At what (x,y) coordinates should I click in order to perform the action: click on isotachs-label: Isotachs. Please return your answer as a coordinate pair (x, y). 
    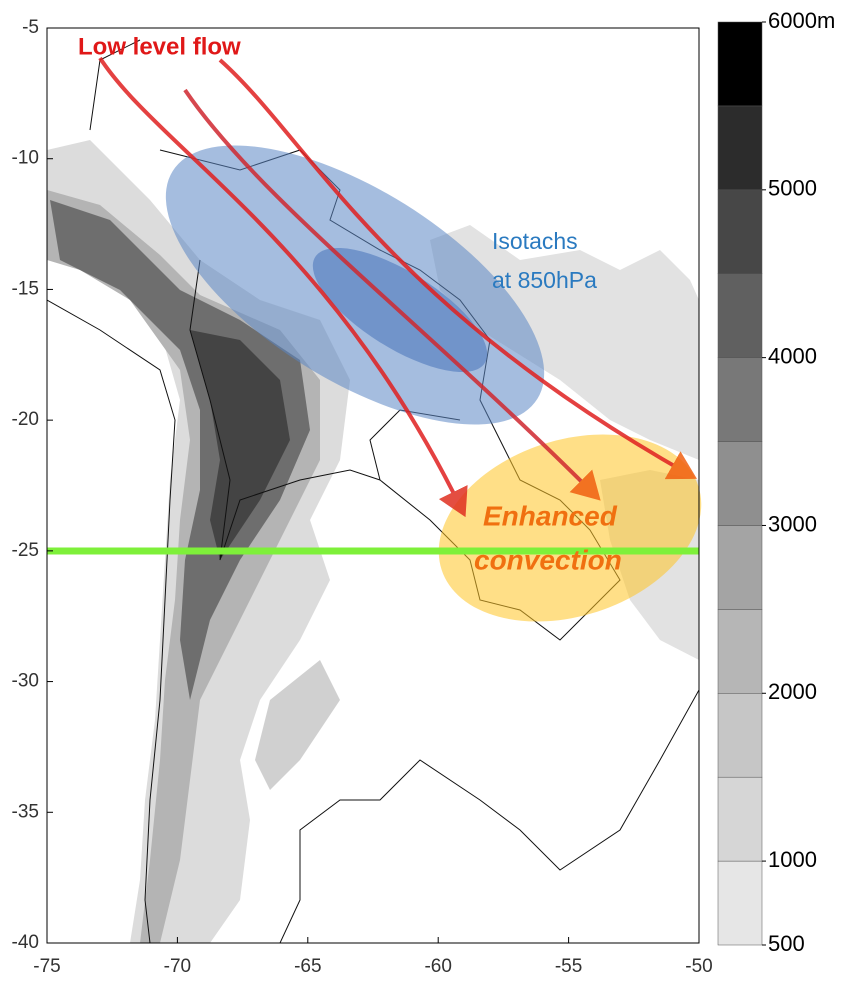
    Looking at the image, I should click on (535, 241).